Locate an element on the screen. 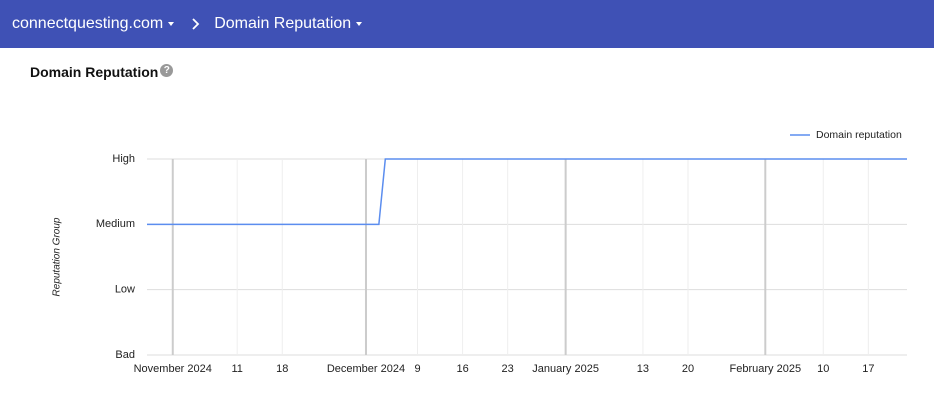 The width and height of the screenshot is (934, 417). y-tick-label: Medium is located at coordinates (115, 224).